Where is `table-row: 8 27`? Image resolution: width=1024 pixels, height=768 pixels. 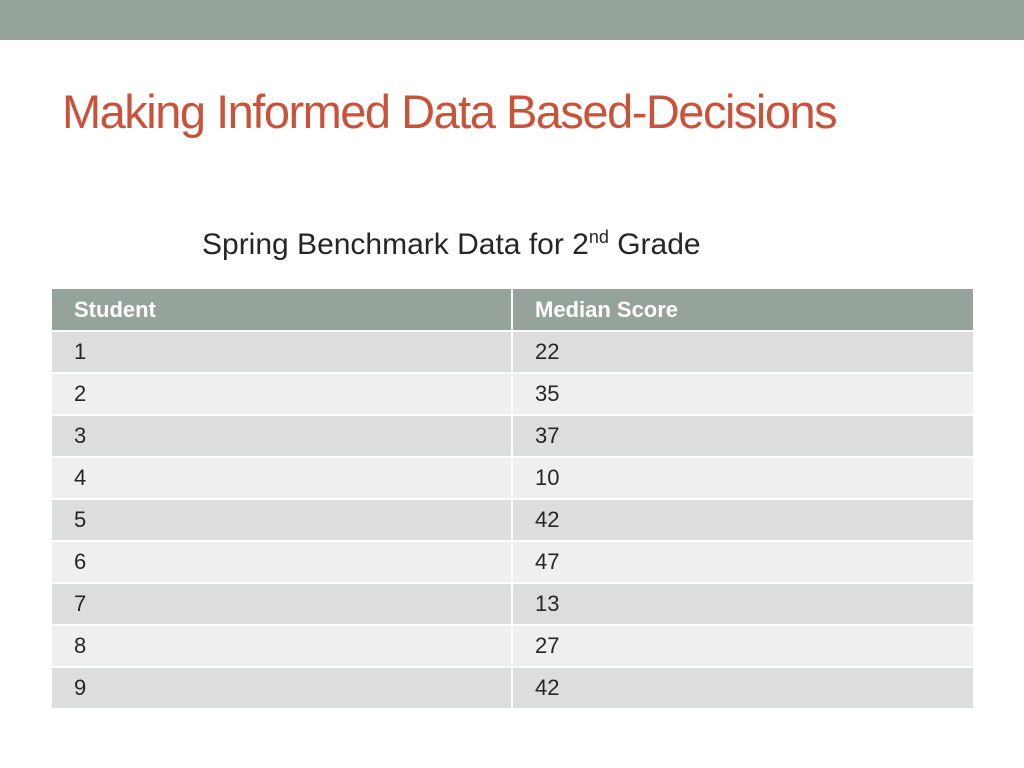
table-row: 8 27 is located at coordinates (512, 646).